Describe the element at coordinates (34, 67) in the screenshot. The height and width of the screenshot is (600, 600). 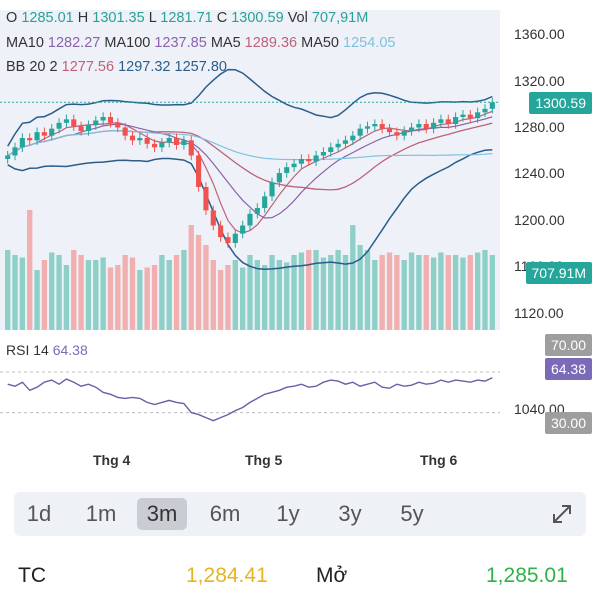
I see `bb-label: BB 20 2` at that location.